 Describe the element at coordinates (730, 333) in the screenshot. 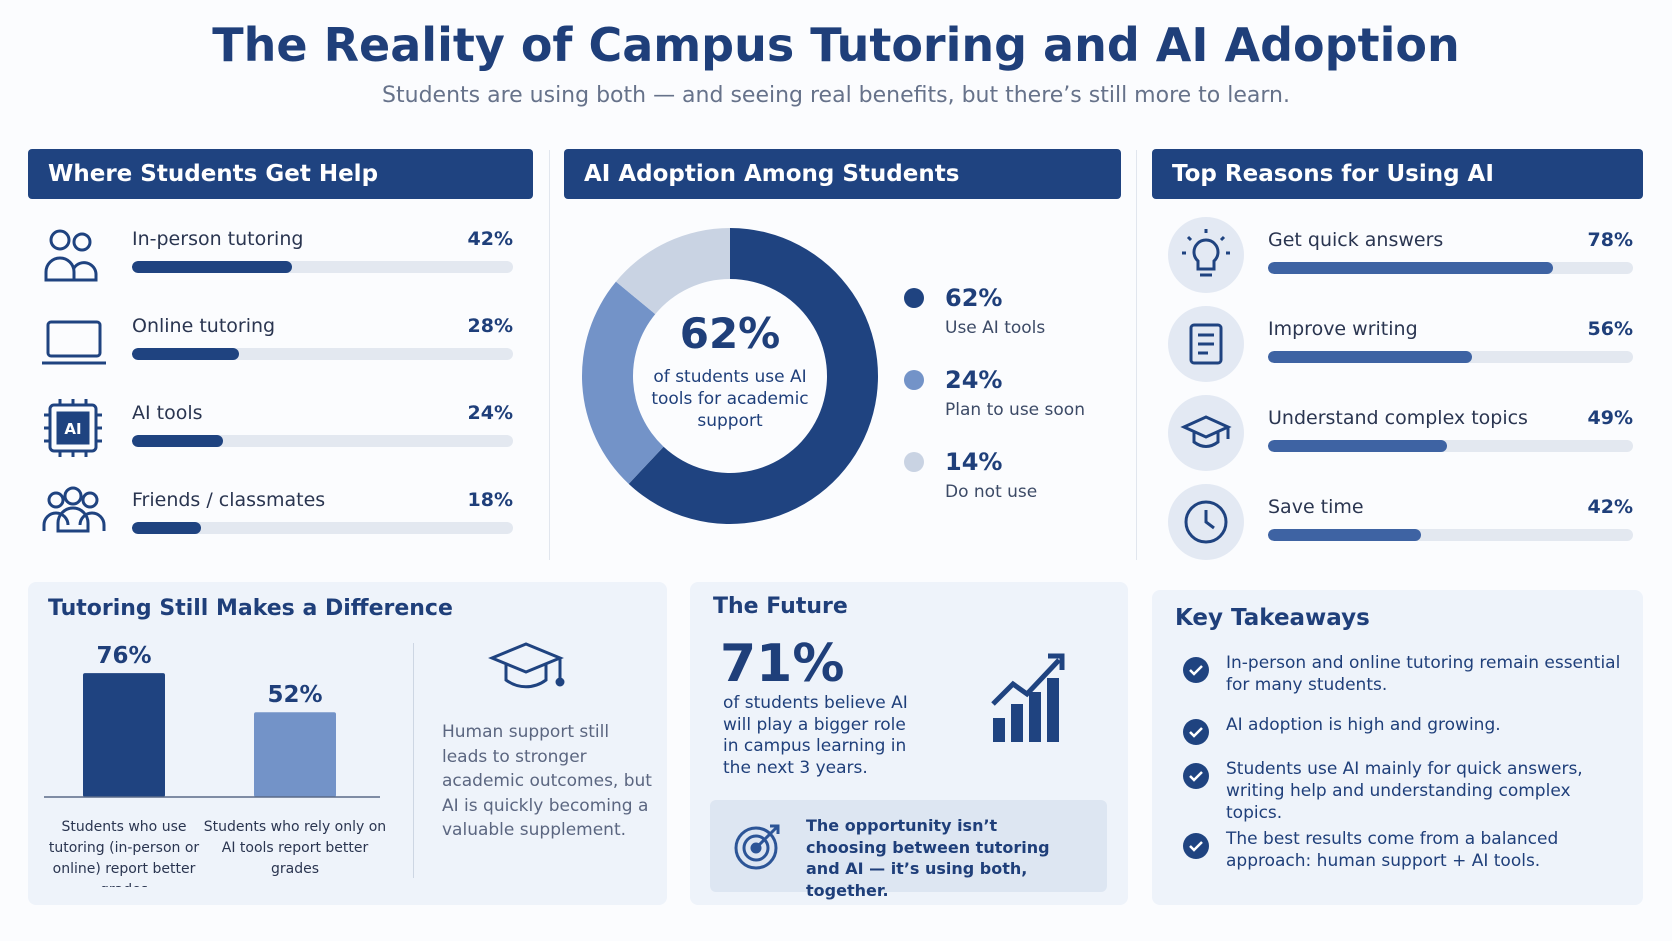

I see `donut-center-value: 62%` at that location.